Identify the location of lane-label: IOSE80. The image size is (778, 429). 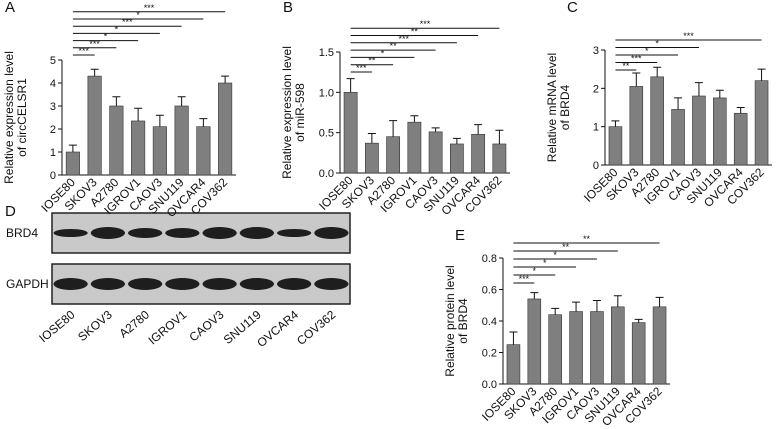
(56, 326).